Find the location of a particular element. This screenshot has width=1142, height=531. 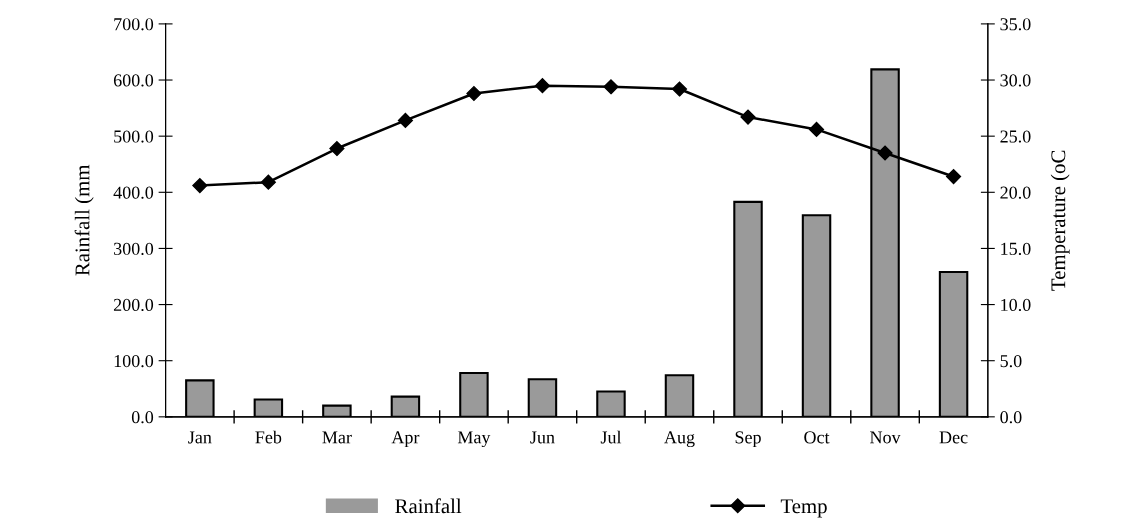

x-tick-label: Nov is located at coordinates (885, 437).